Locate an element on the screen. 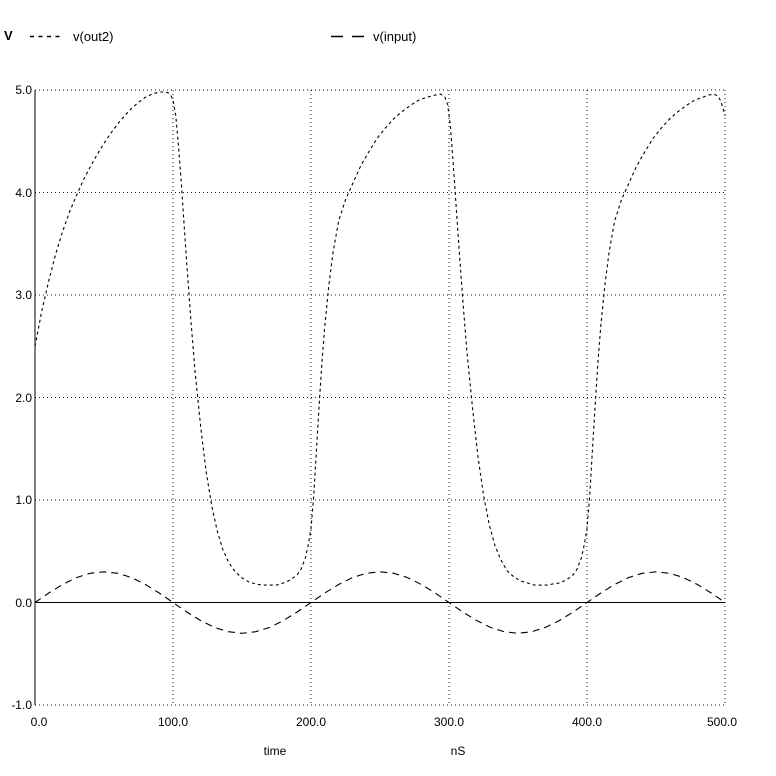 This screenshot has height=776, width=776. series-v-input is located at coordinates (380, 602).